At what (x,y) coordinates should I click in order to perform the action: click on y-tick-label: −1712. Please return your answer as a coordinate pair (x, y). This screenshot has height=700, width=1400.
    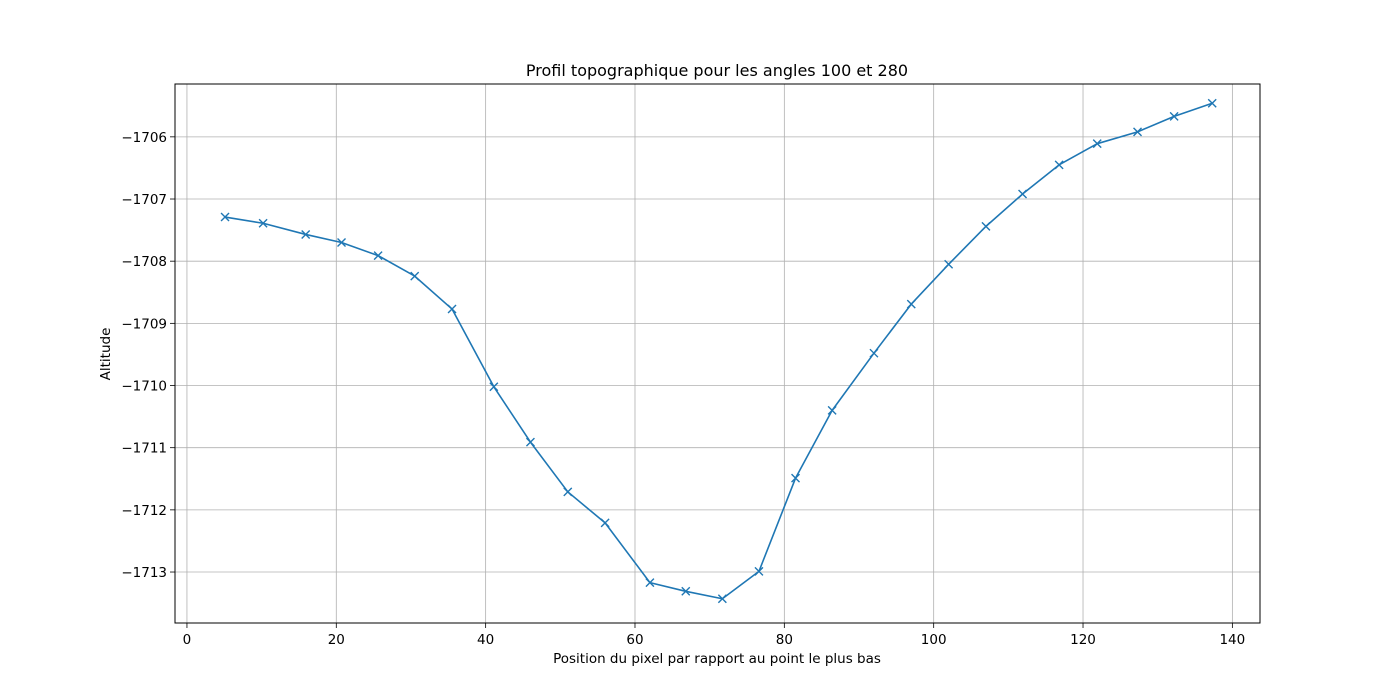
    Looking at the image, I should click on (144, 511).